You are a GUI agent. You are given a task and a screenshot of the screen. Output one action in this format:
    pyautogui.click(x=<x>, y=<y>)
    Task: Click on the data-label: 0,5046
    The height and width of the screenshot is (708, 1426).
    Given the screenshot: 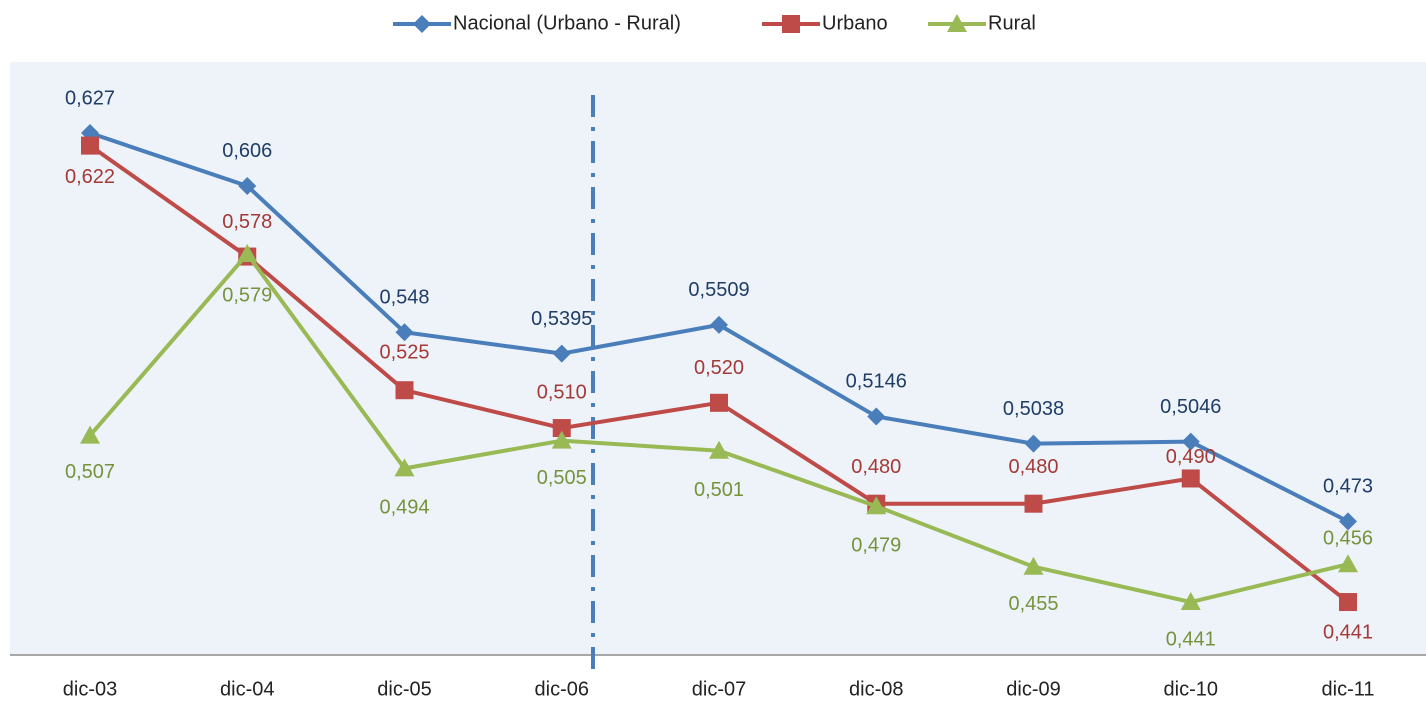 What is the action you would take?
    pyautogui.click(x=1190, y=407)
    